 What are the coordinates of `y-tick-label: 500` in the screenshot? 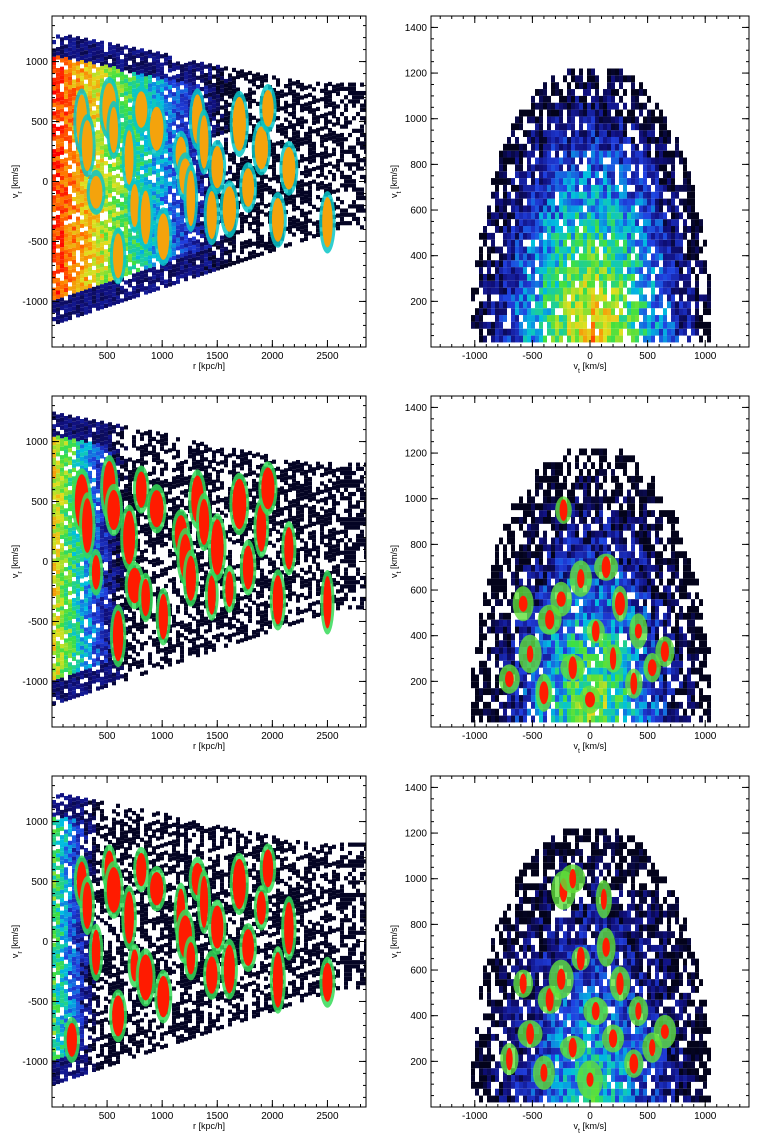 It's located at (39, 122).